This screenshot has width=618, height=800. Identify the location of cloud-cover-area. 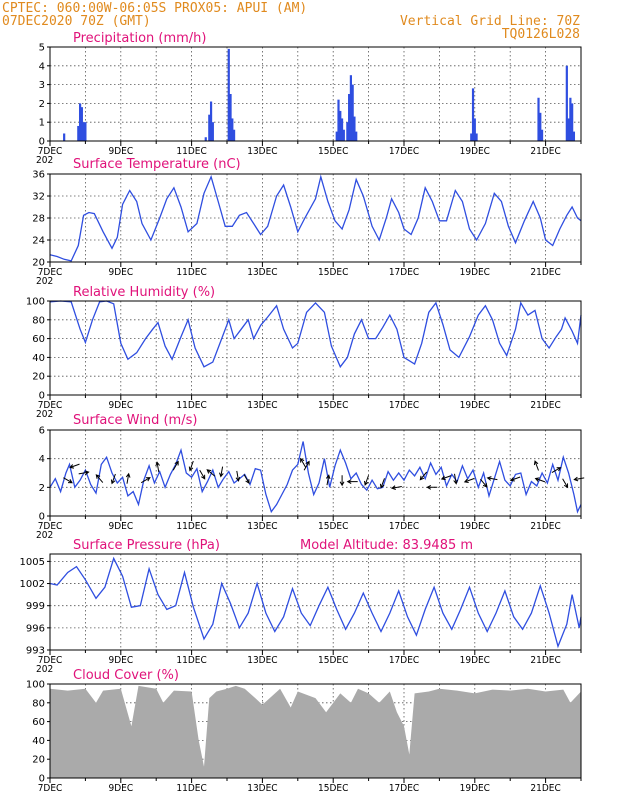
(315, 731).